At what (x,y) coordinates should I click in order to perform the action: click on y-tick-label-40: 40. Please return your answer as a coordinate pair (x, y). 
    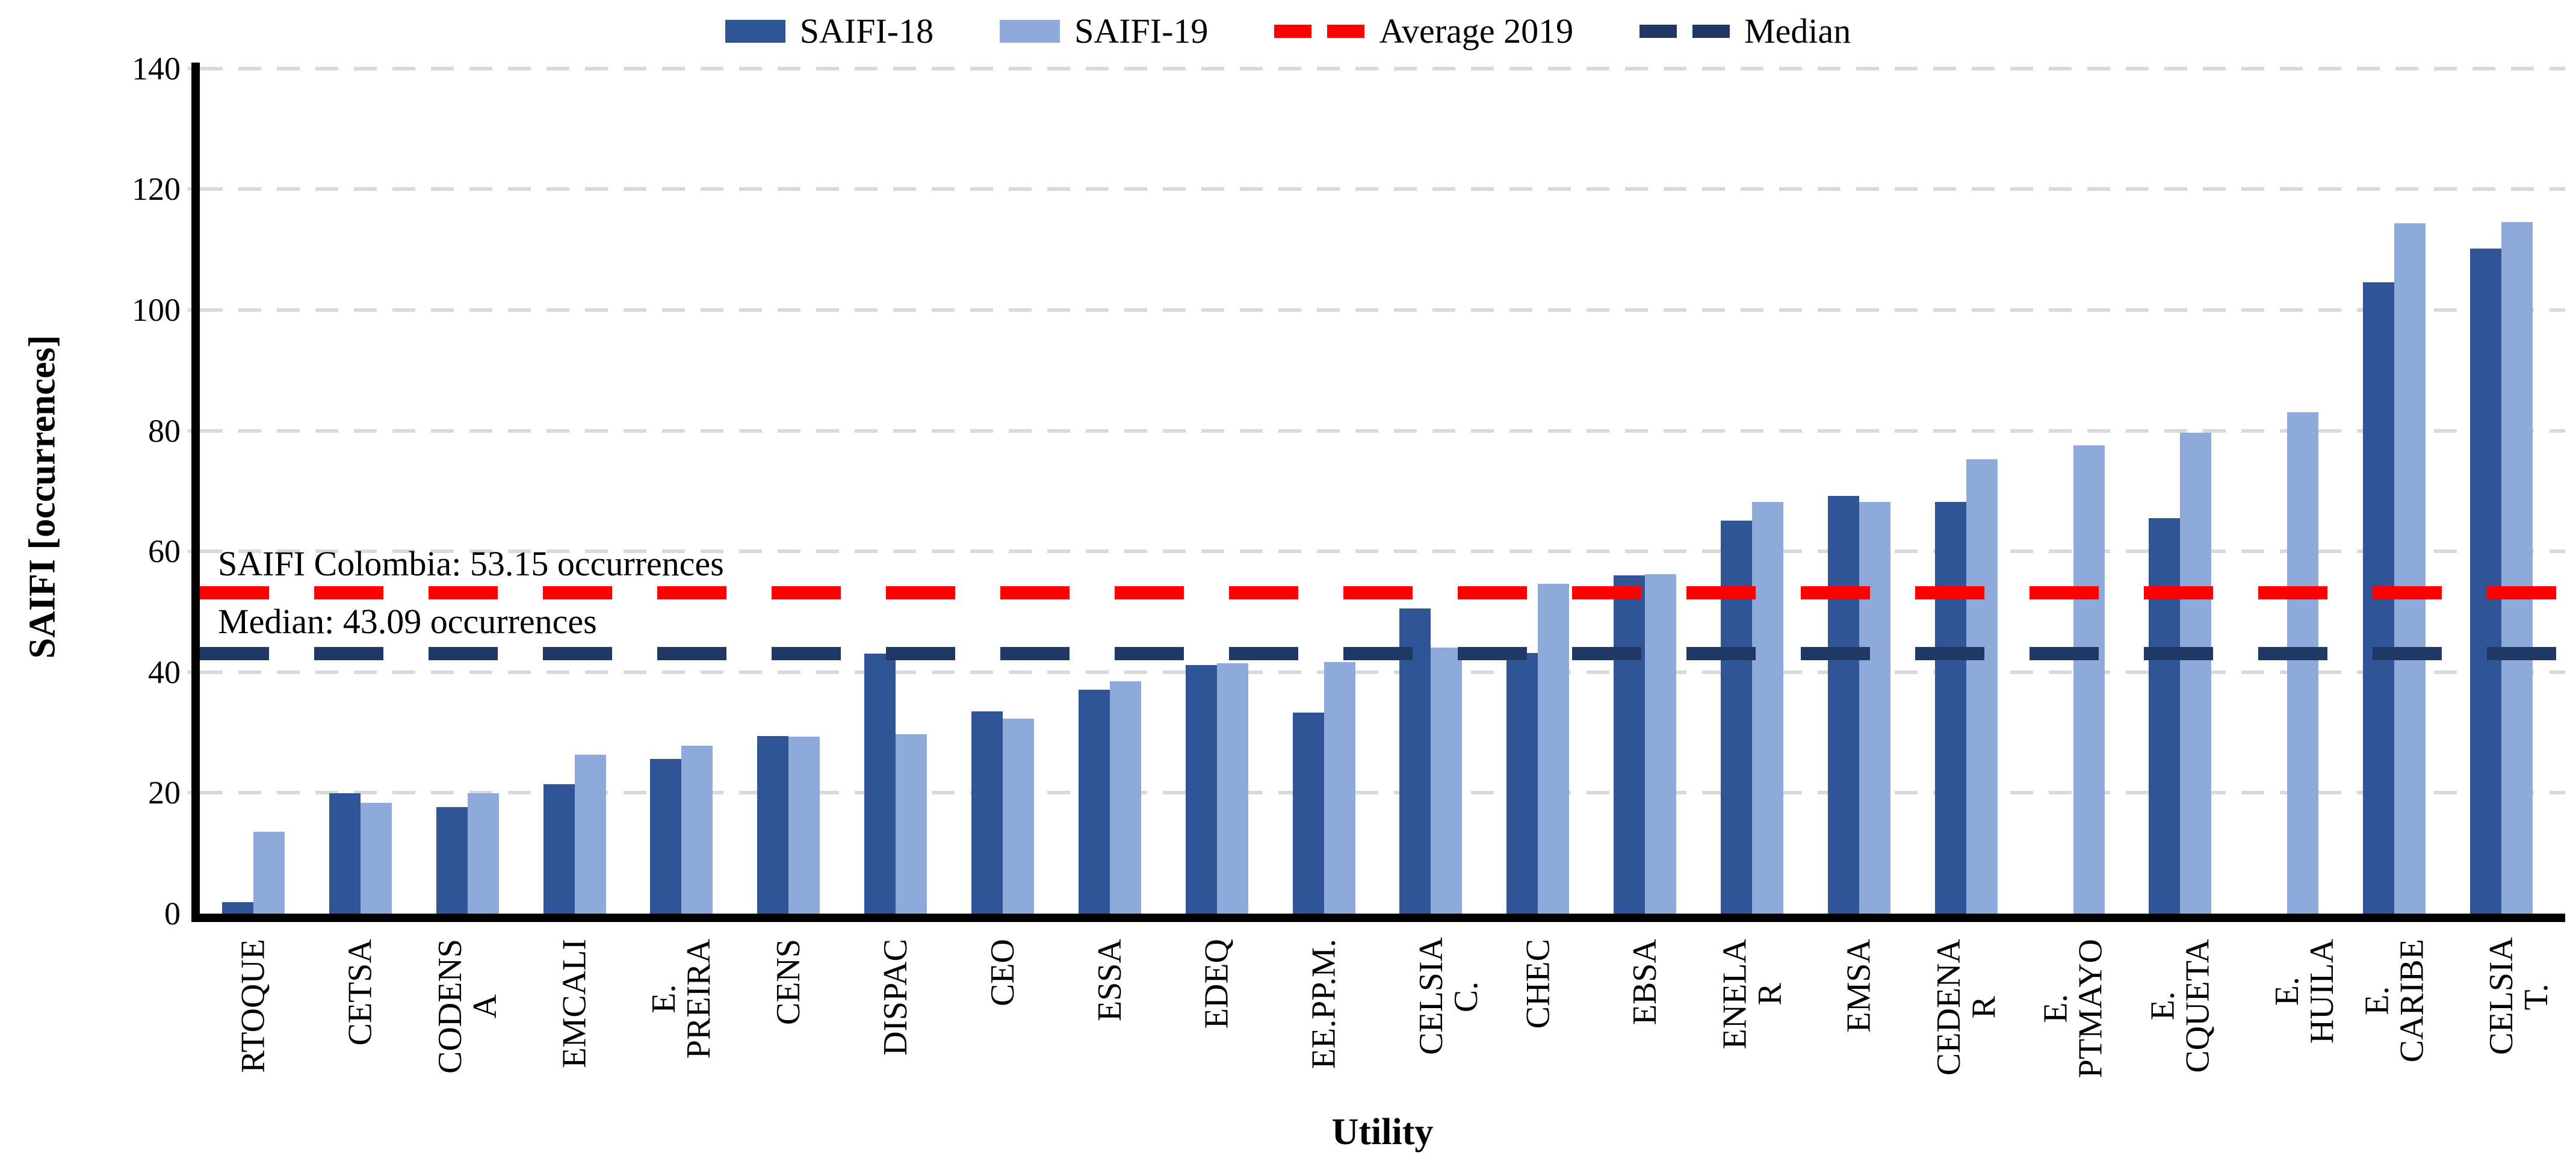
    Looking at the image, I should click on (165, 672).